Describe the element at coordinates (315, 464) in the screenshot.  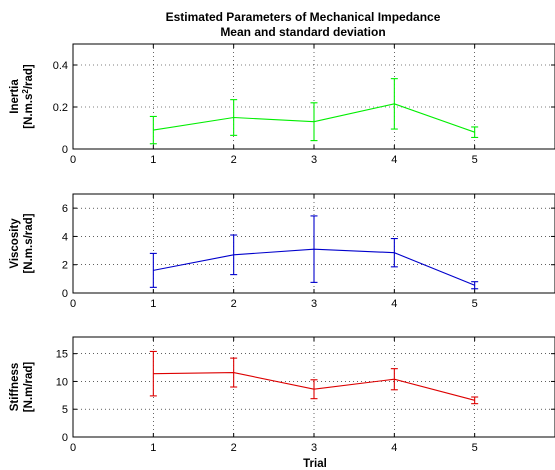
I see `x-axis-label: Trial` at that location.